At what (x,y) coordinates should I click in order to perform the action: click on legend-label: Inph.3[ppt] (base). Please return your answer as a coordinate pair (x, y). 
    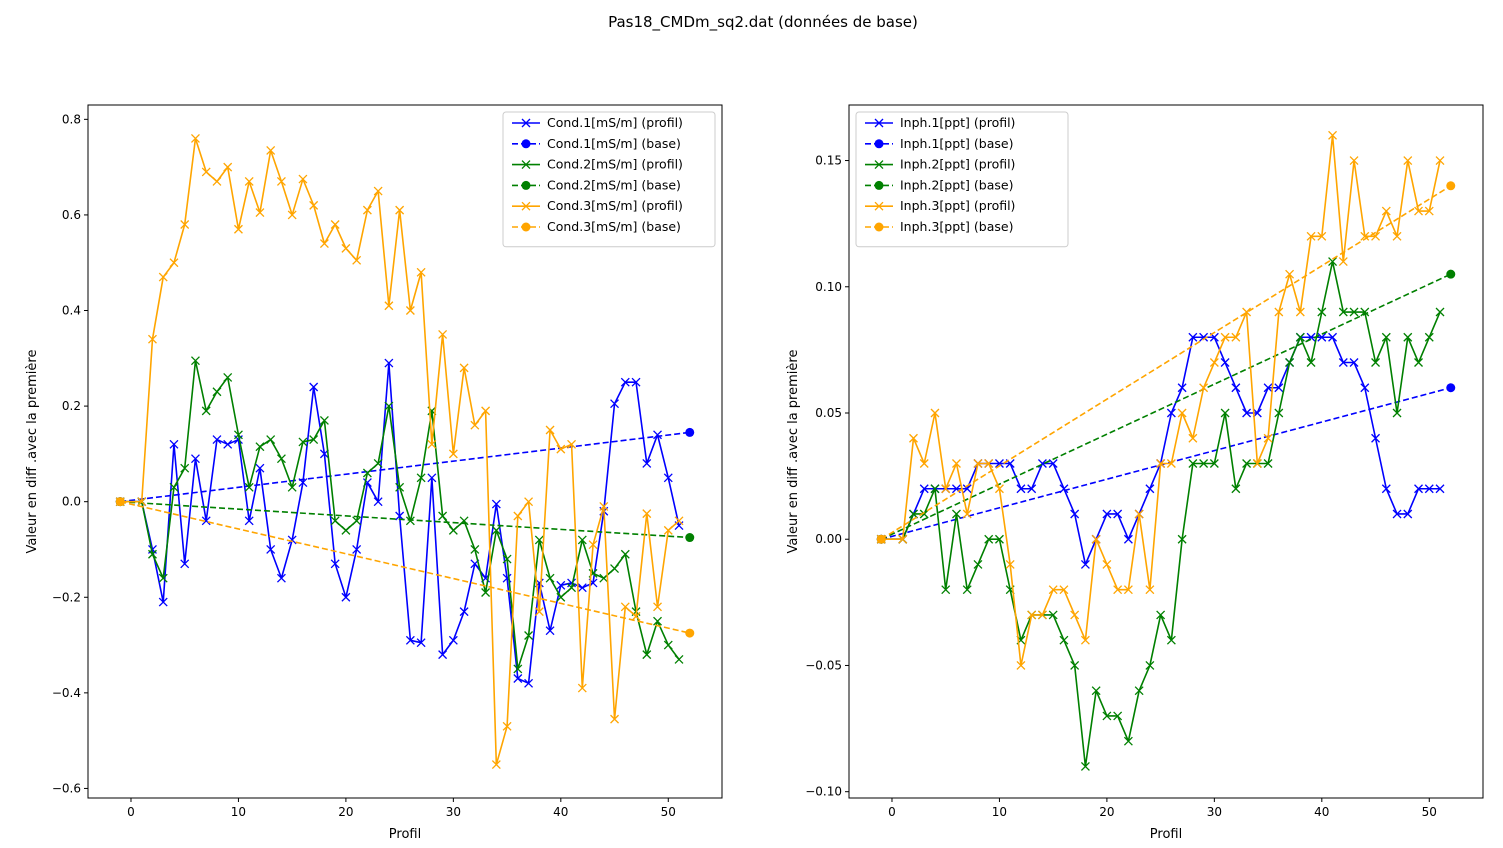
    Looking at the image, I should click on (956, 226).